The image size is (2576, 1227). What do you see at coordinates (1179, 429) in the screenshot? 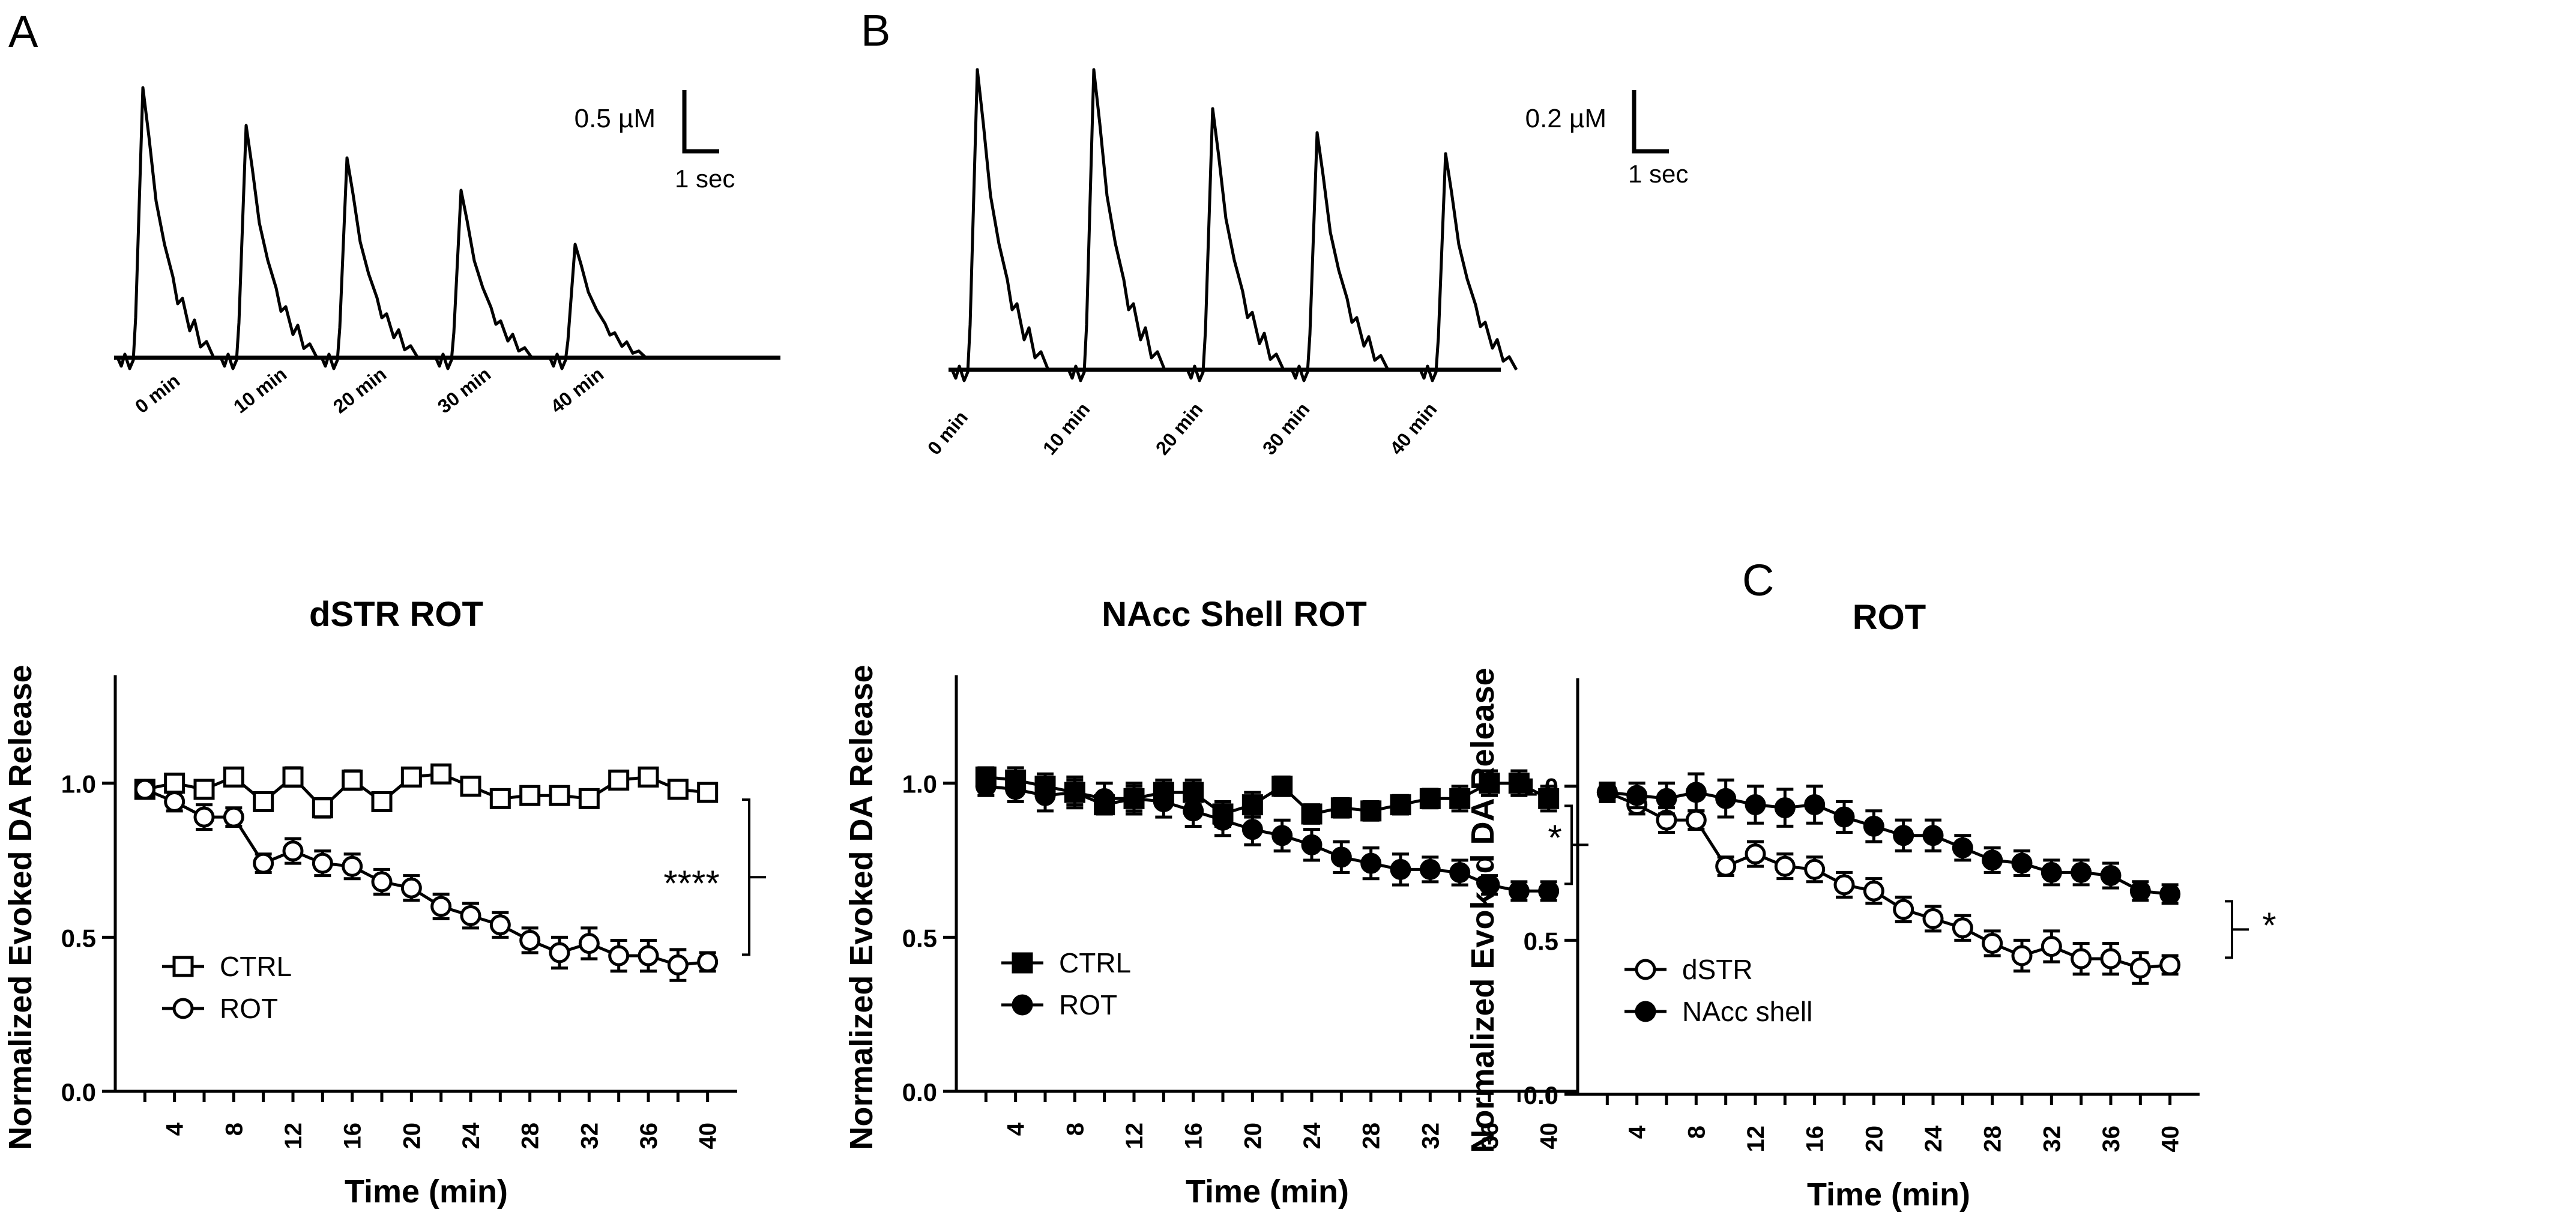
I see `trace-b-time-label: 20 min` at bounding box center [1179, 429].